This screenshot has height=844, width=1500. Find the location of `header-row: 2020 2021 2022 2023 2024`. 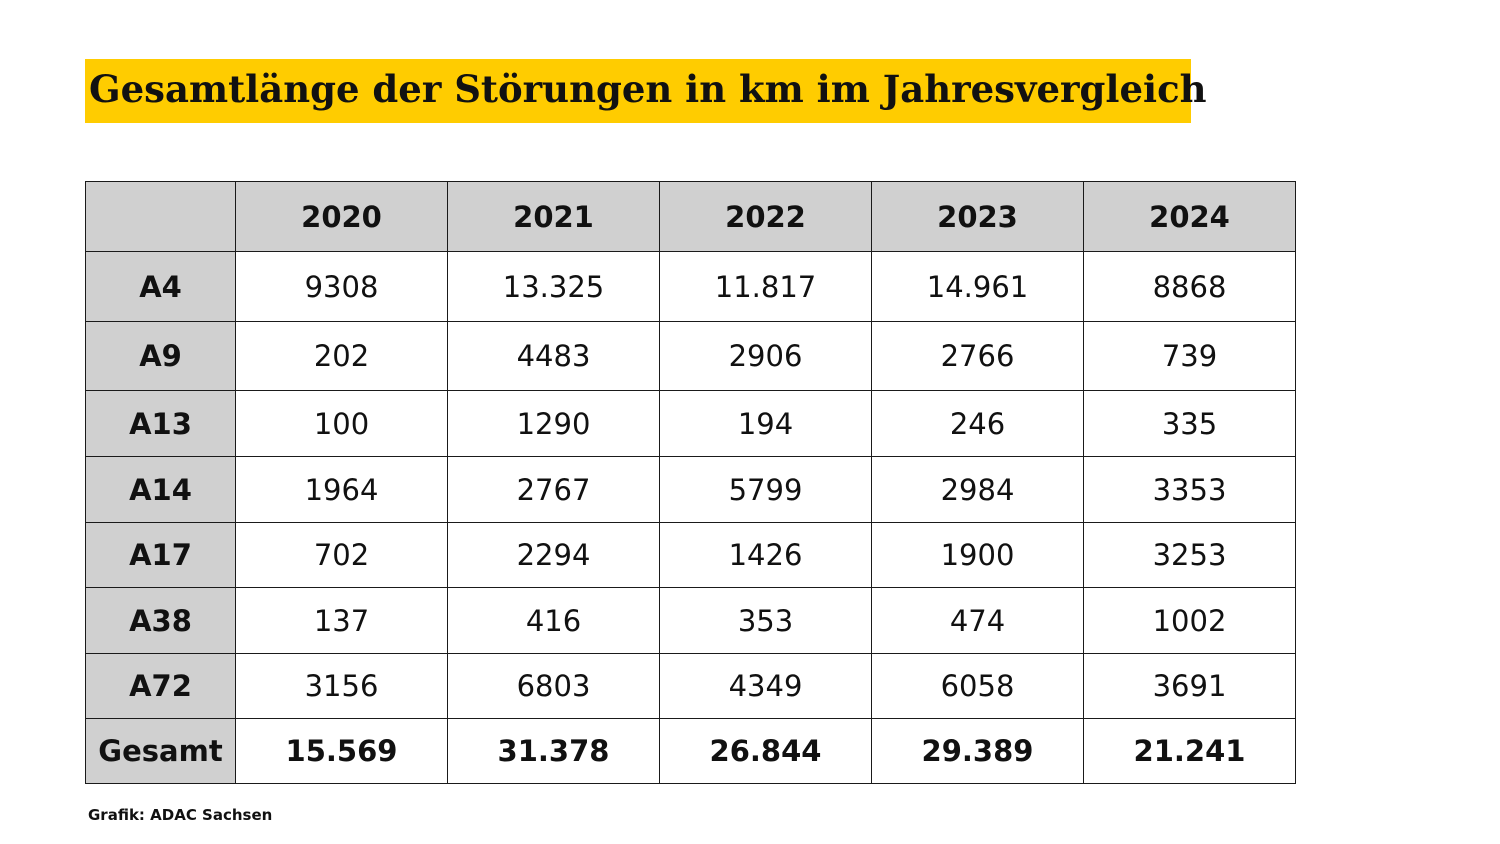

header-row: 2020 2021 2022 2023 2024 is located at coordinates (690, 216).